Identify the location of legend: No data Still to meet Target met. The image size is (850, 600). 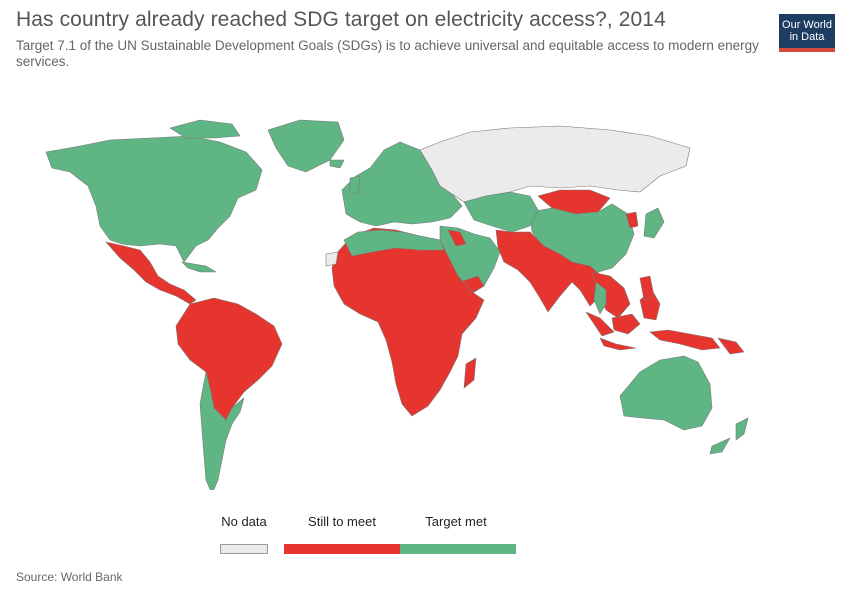
(370, 537).